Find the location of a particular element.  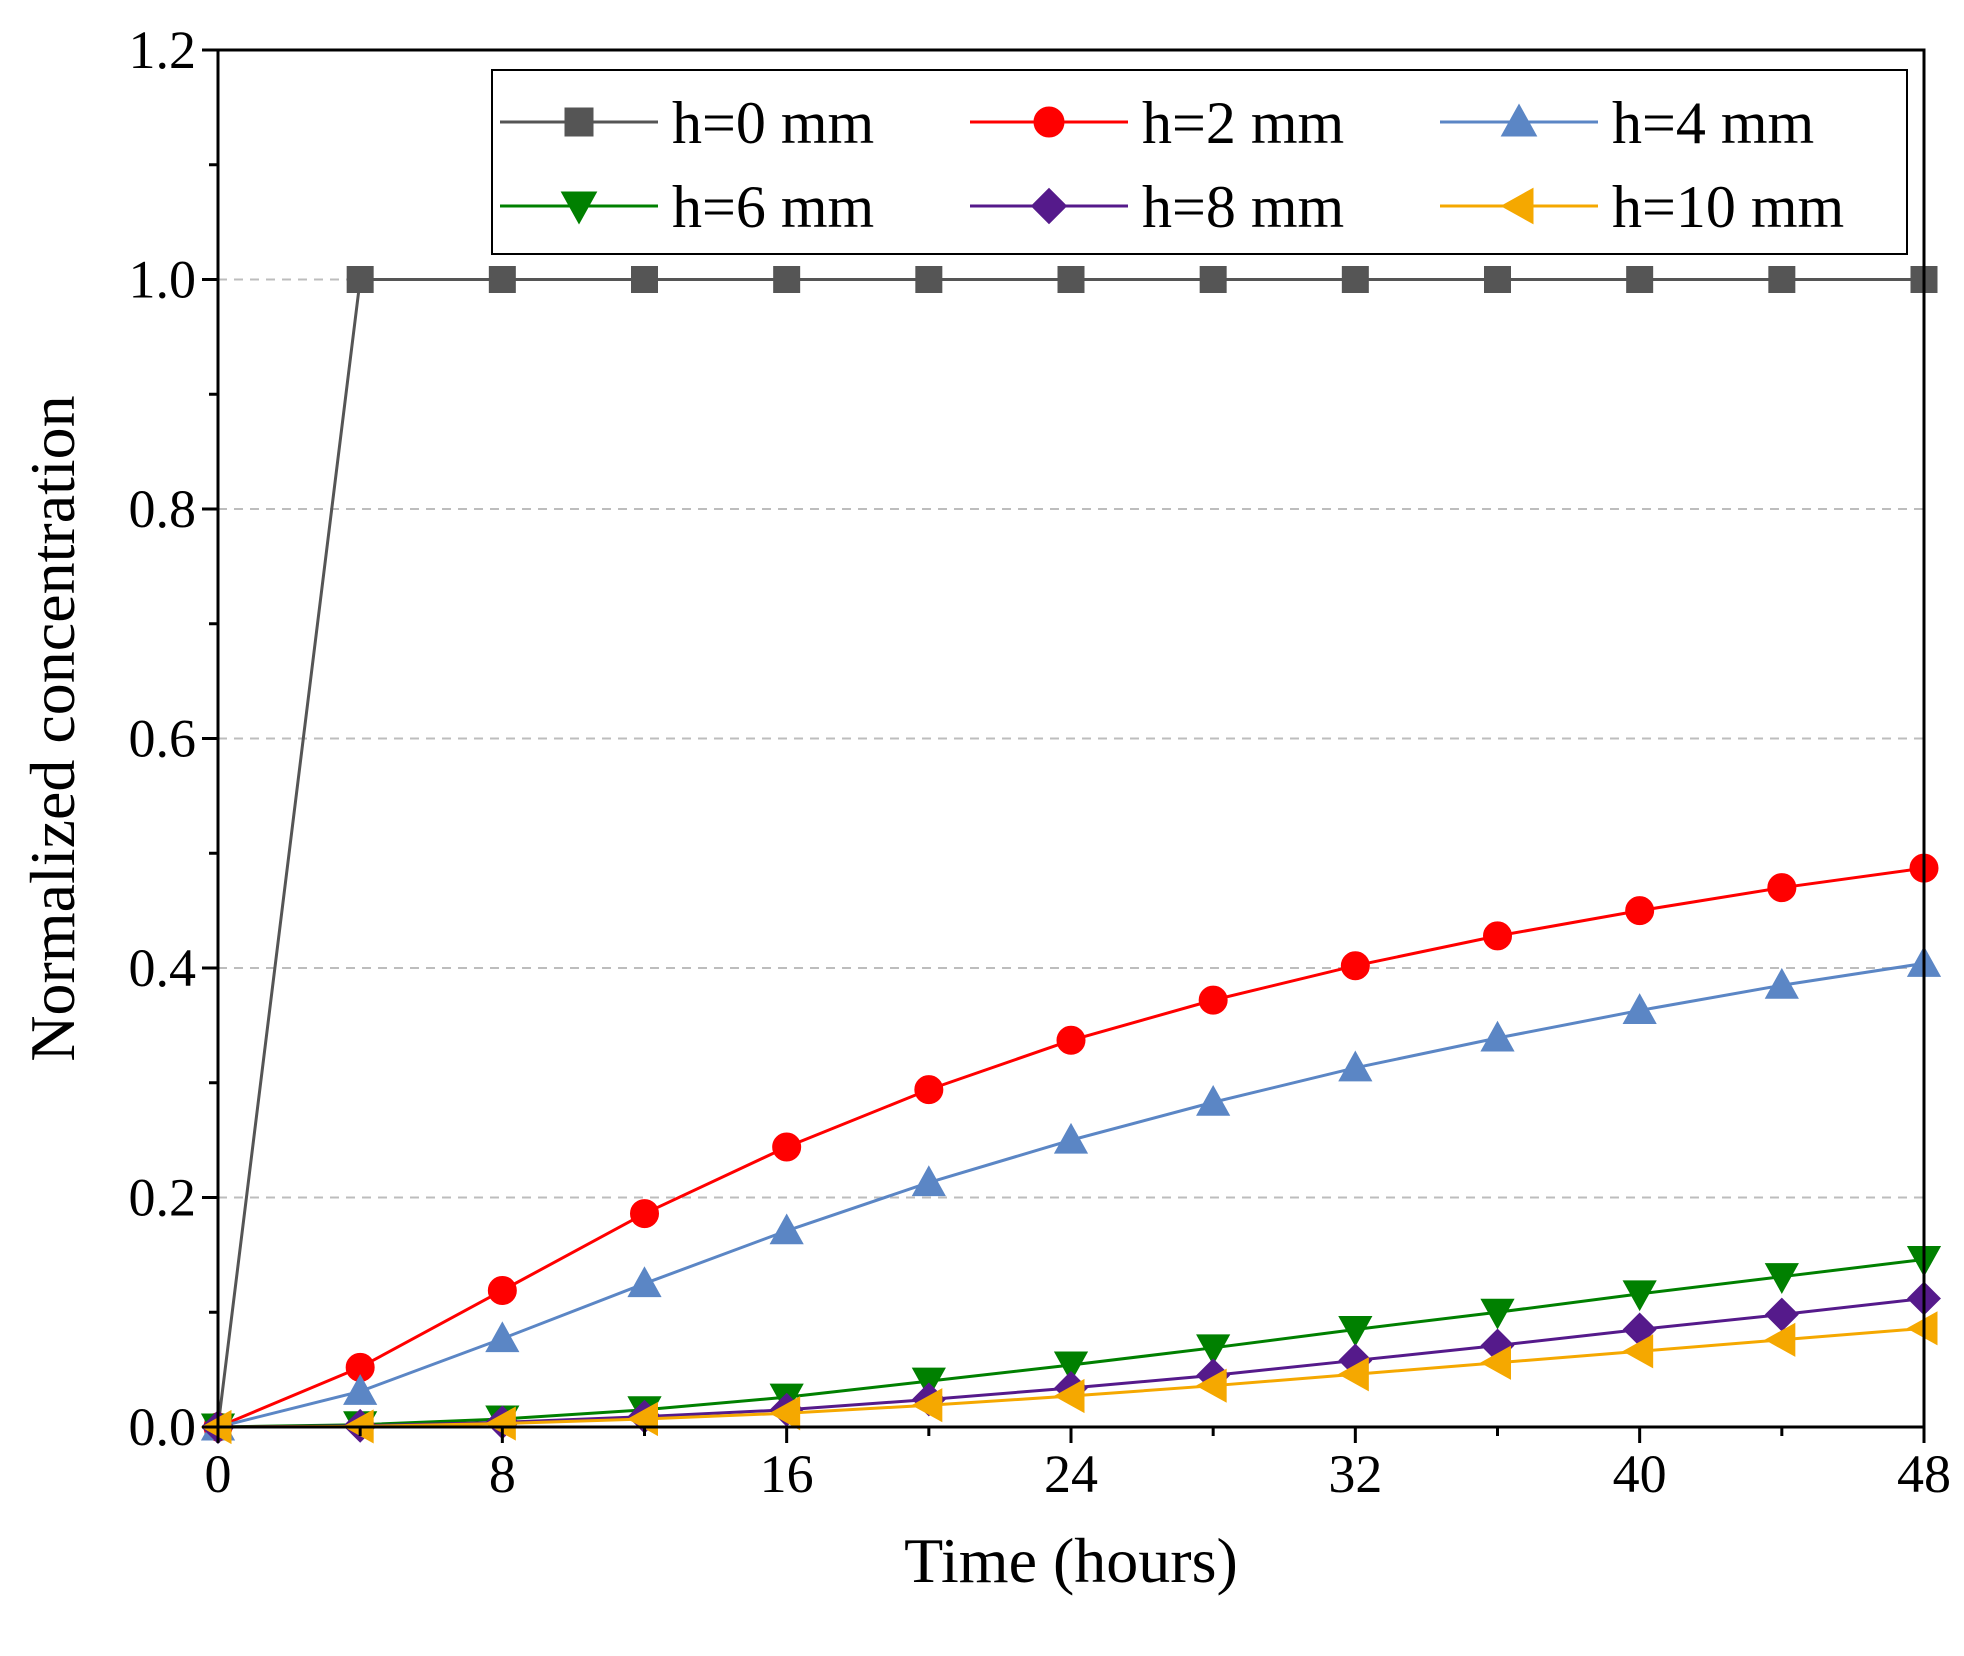

legend: h=0 mm h=2 mm h=4 mm h=6 mm h=8 mm h=10 mm is located at coordinates (1199, 162).